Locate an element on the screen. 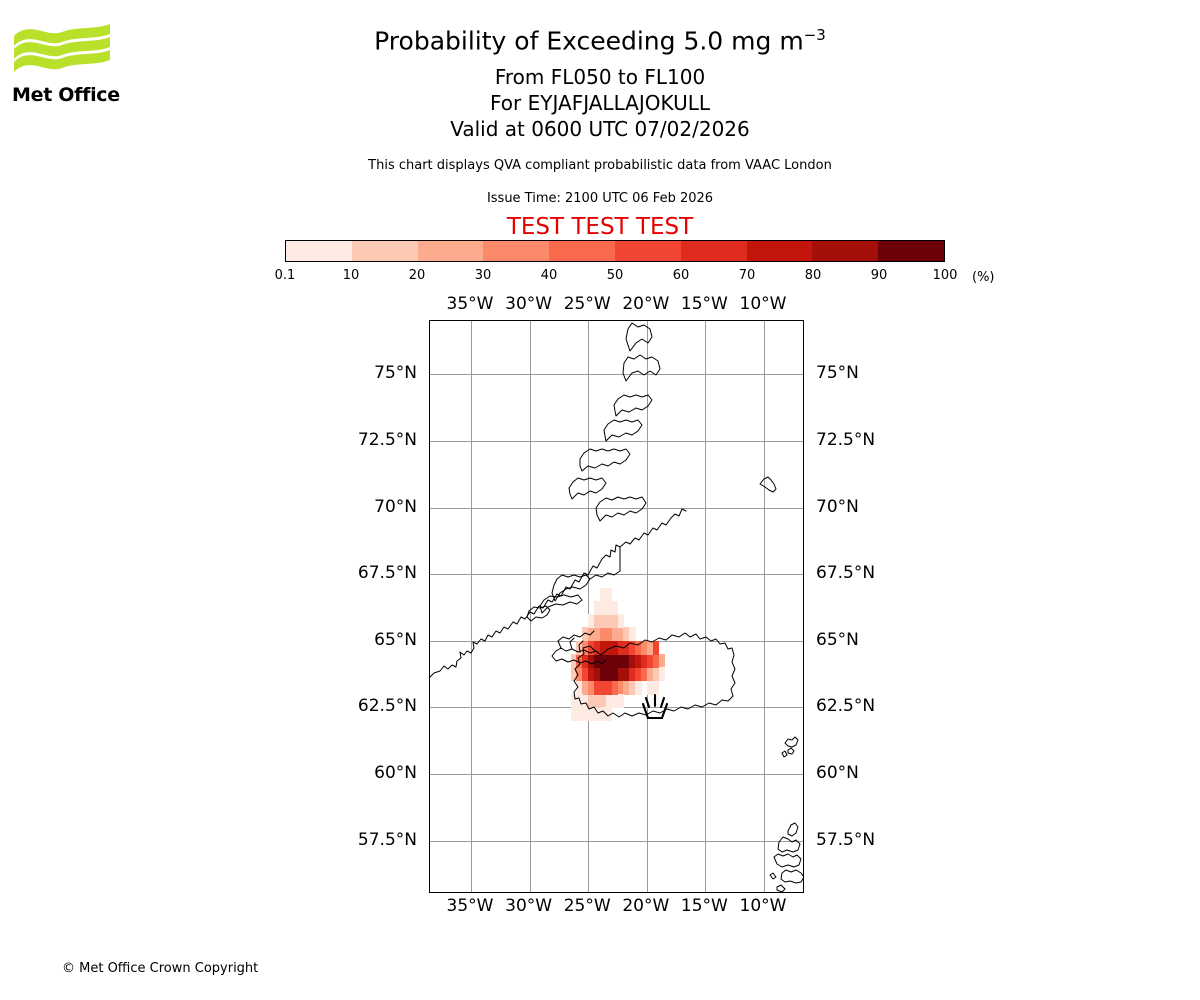  met-office-logo: Met Office is located at coordinates (72, 69).